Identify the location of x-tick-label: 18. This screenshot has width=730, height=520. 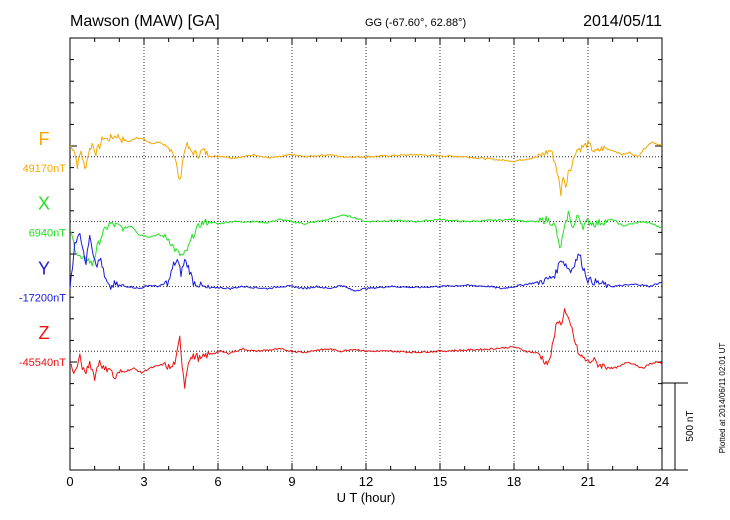
(514, 481).